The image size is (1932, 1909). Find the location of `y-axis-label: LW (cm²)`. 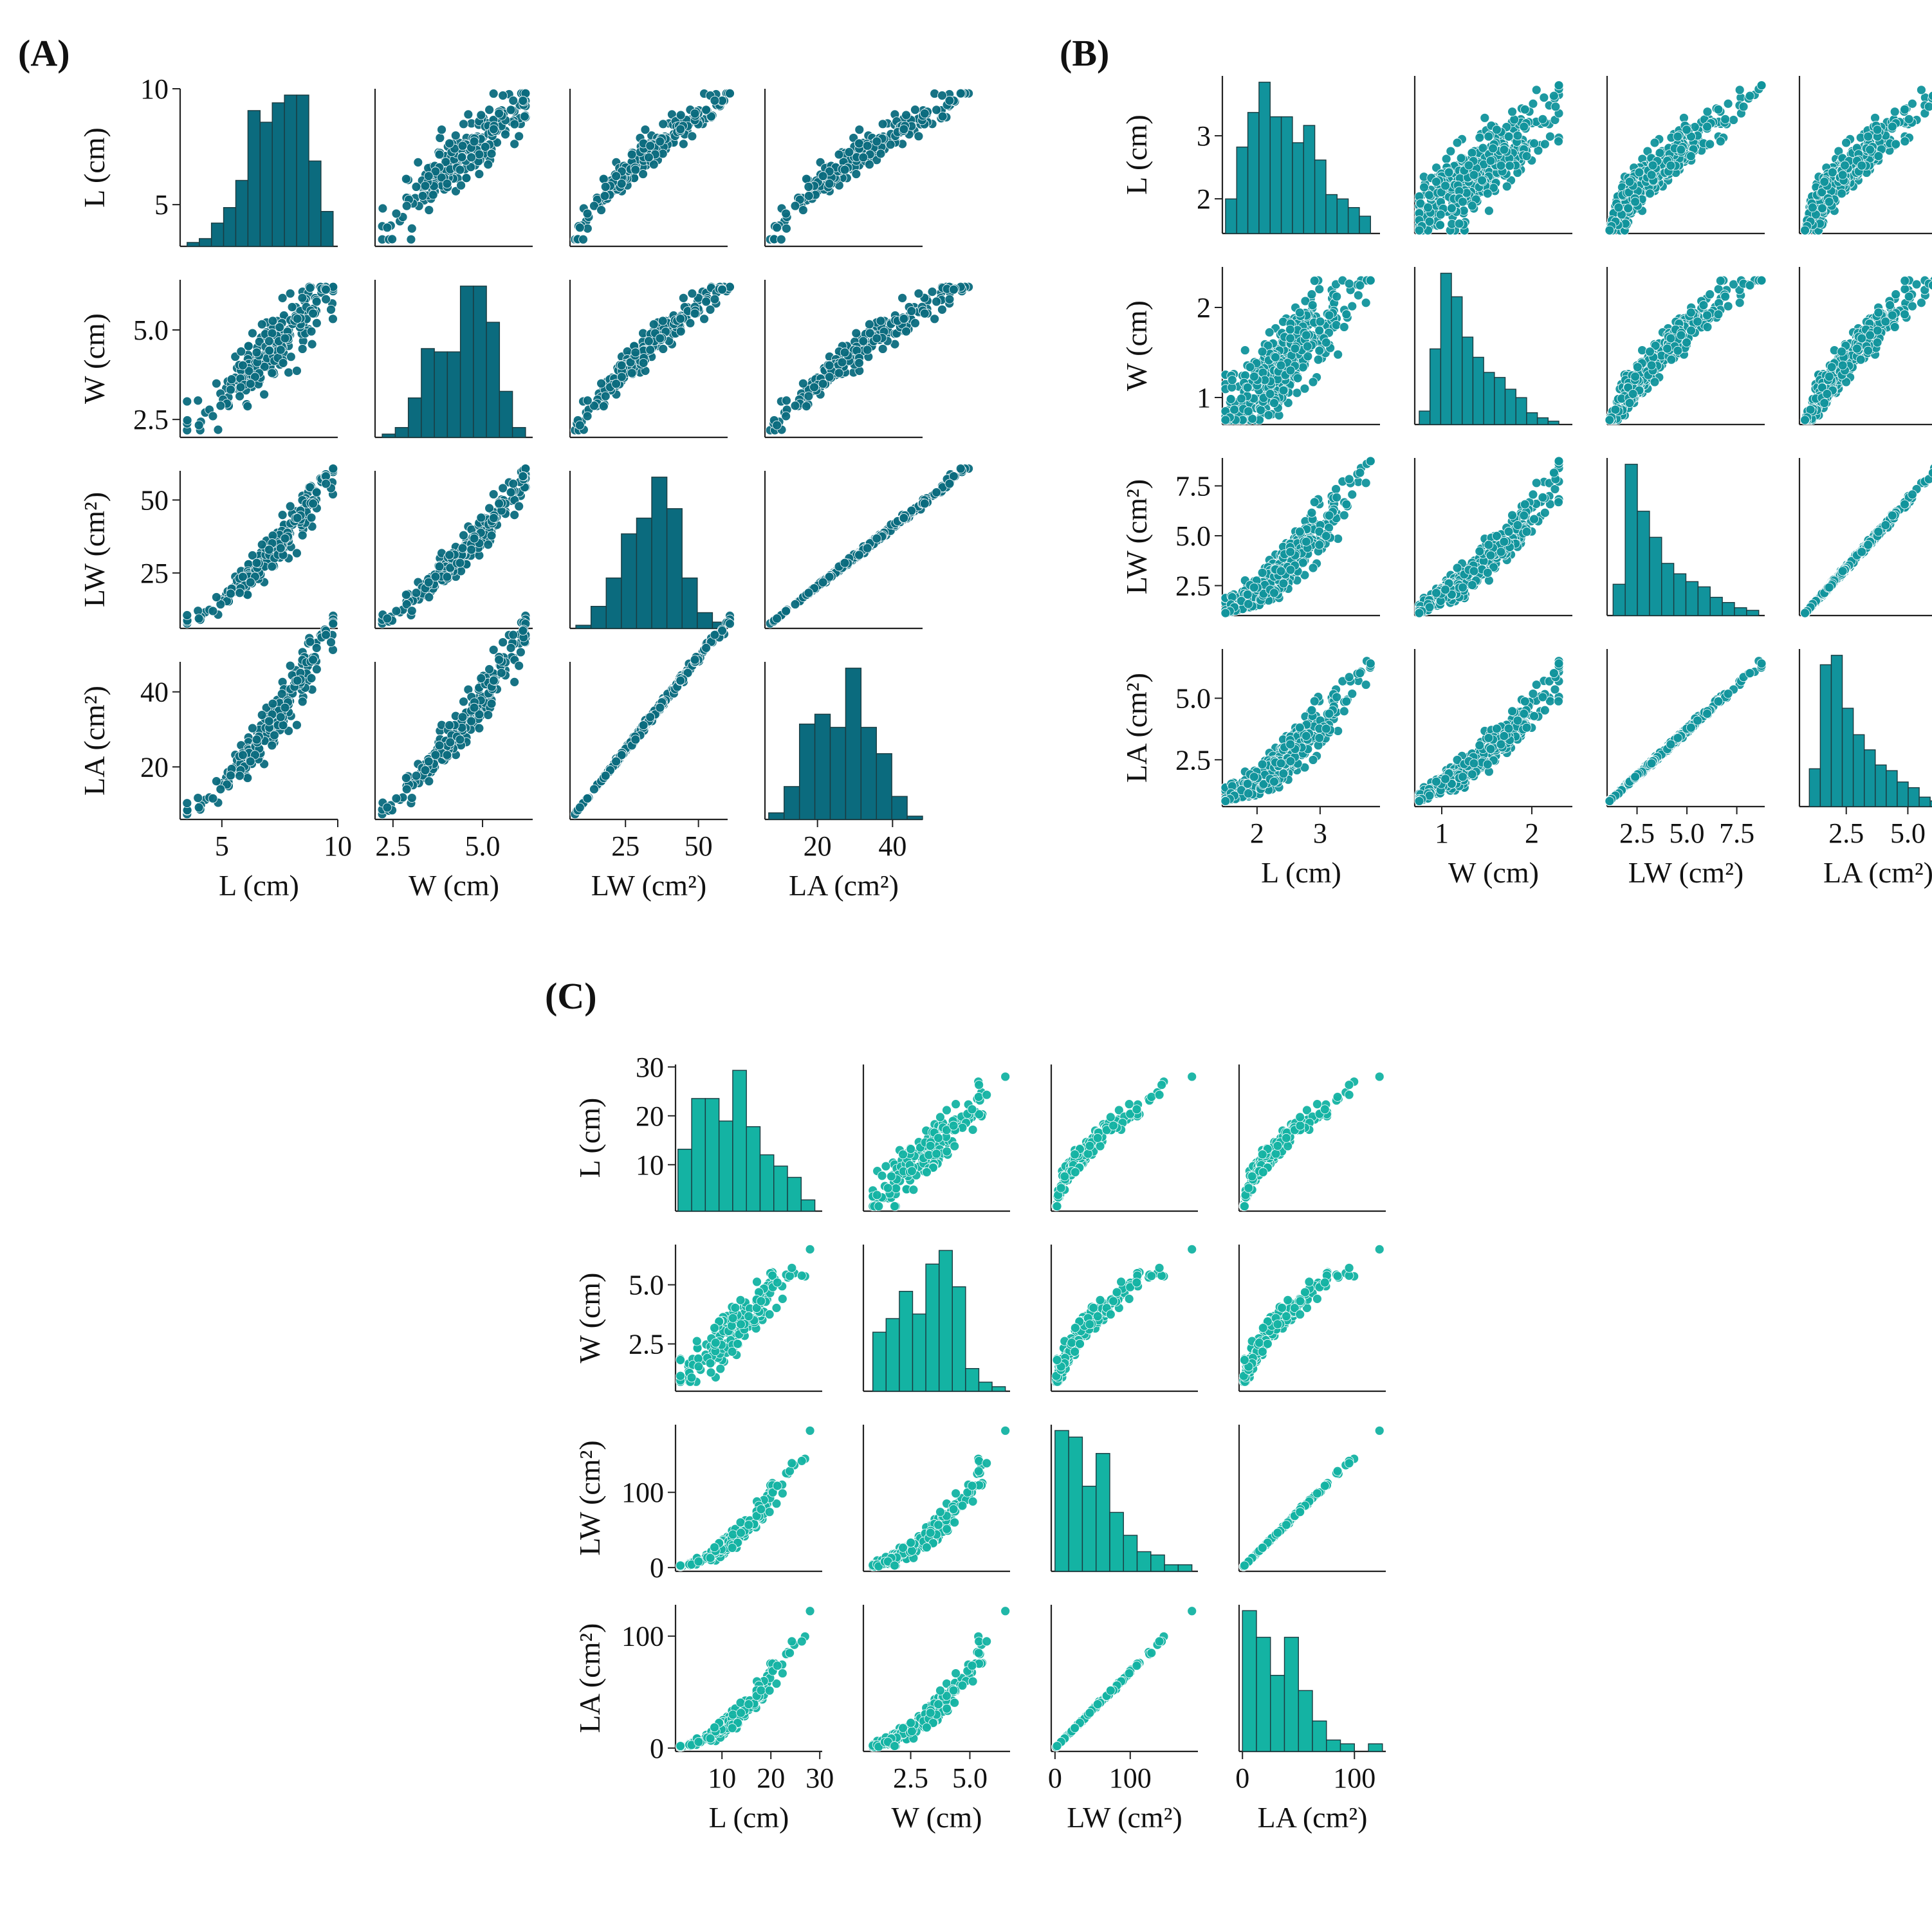

y-axis-label: LW (cm²) is located at coordinates (94, 549).